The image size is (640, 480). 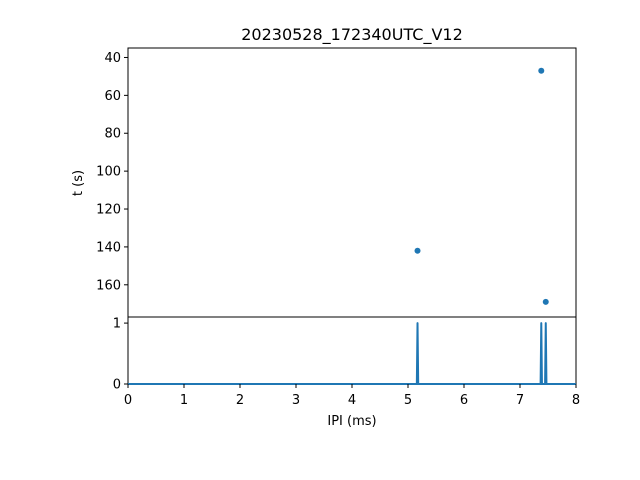 I want to click on line-series-path, so click(x=352, y=353).